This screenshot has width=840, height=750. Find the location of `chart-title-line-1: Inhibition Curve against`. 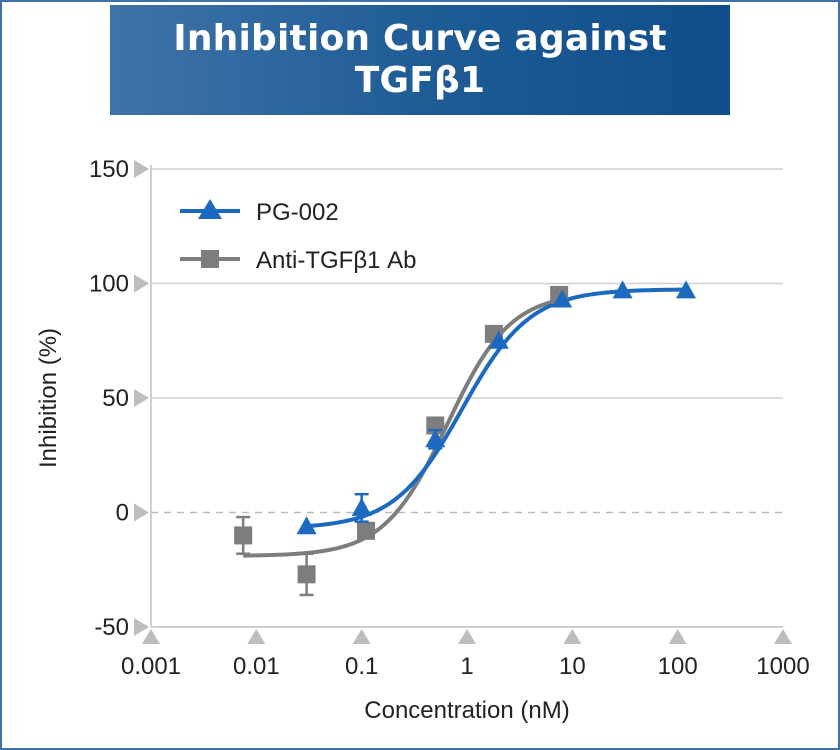

chart-title-line-1: Inhibition Curve against is located at coordinates (420, 38).